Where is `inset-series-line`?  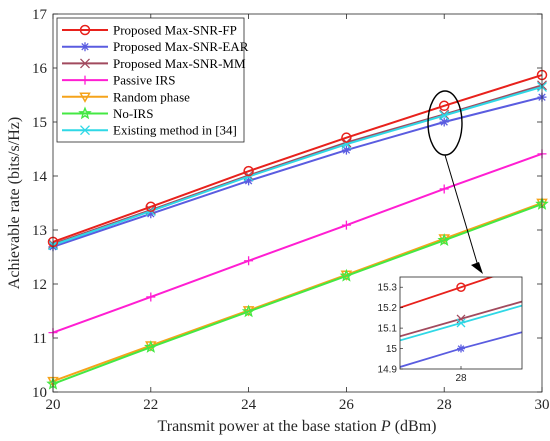 inset-series-line is located at coordinates (447, 293).